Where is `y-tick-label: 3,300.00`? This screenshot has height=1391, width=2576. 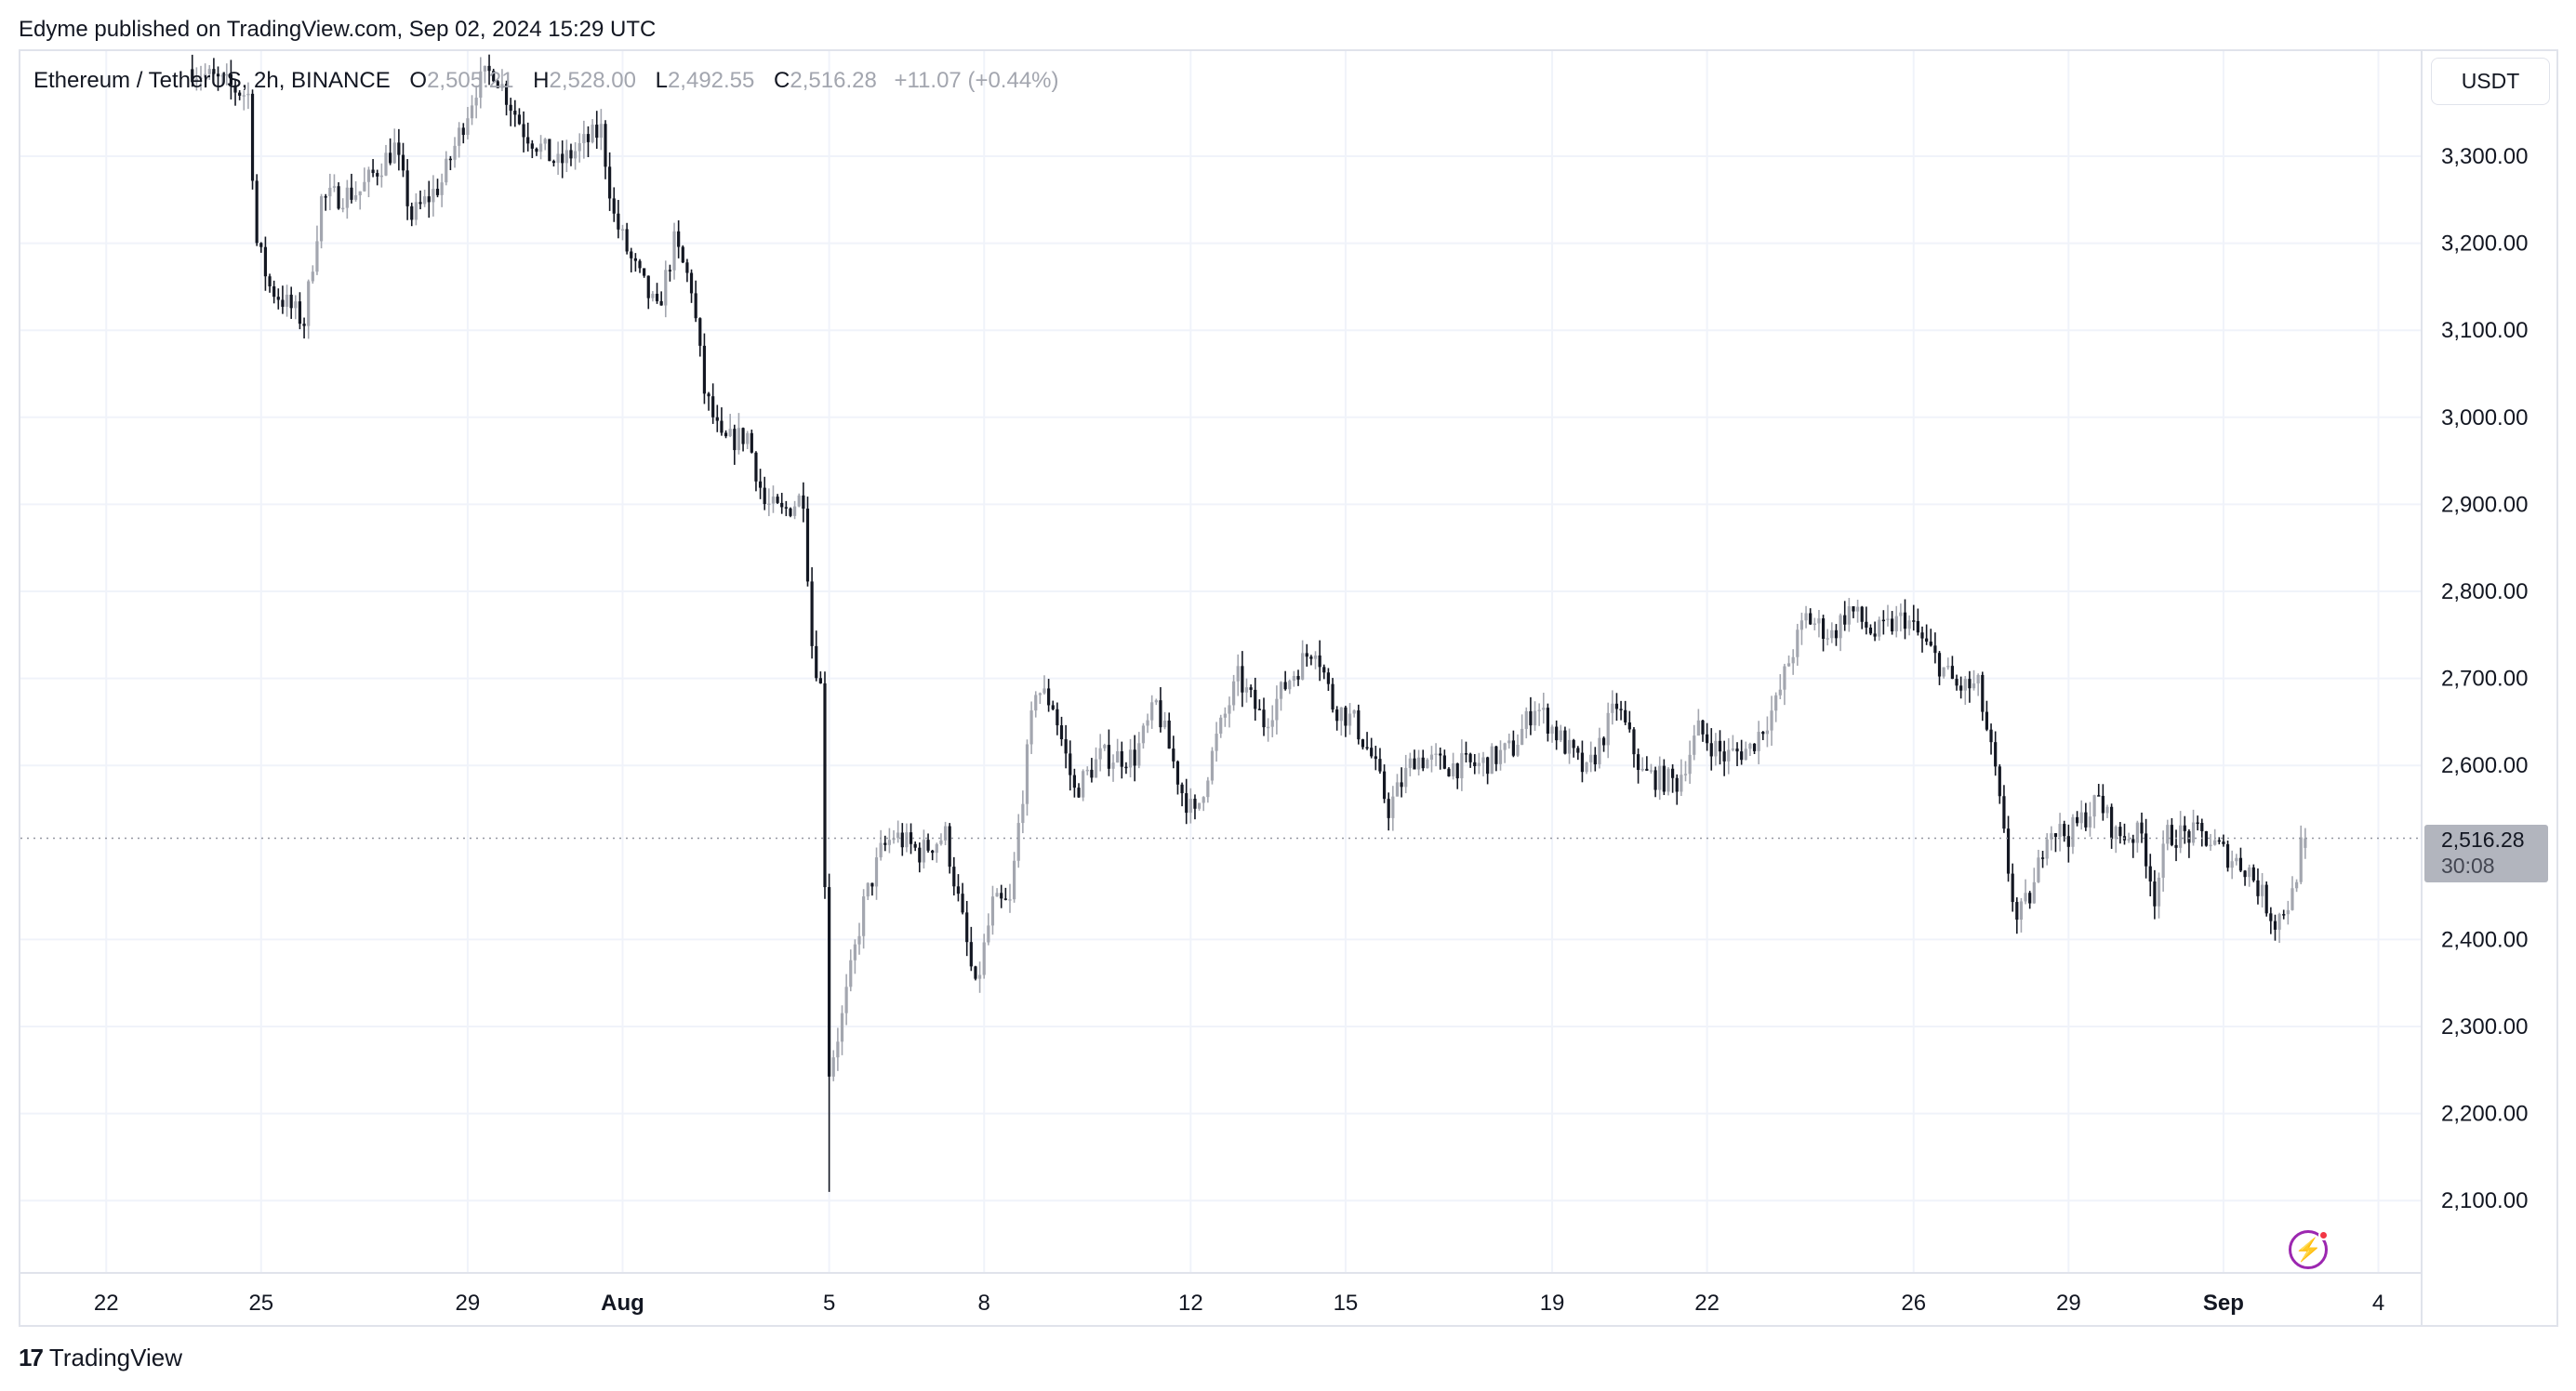
y-tick-label: 3,300.00 is located at coordinates (2484, 156).